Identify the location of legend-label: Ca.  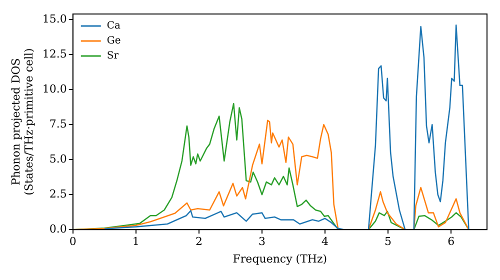
(113, 26).